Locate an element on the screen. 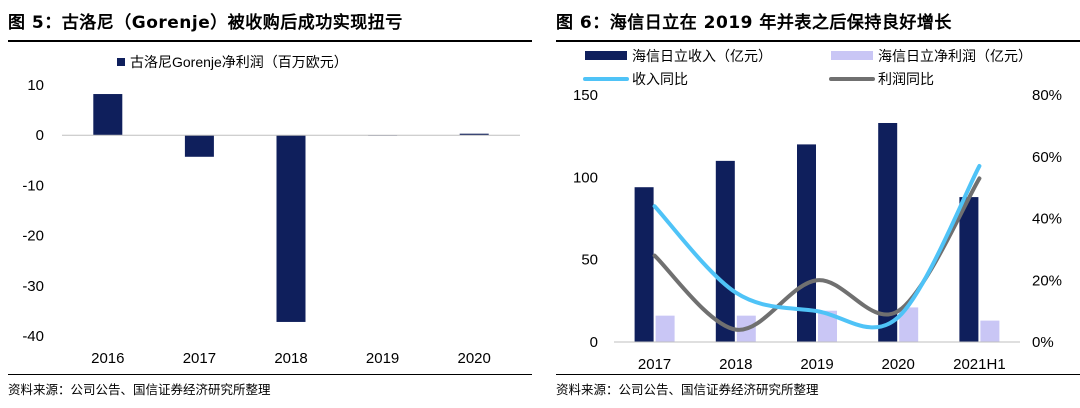  bar-2017 is located at coordinates (199, 146).